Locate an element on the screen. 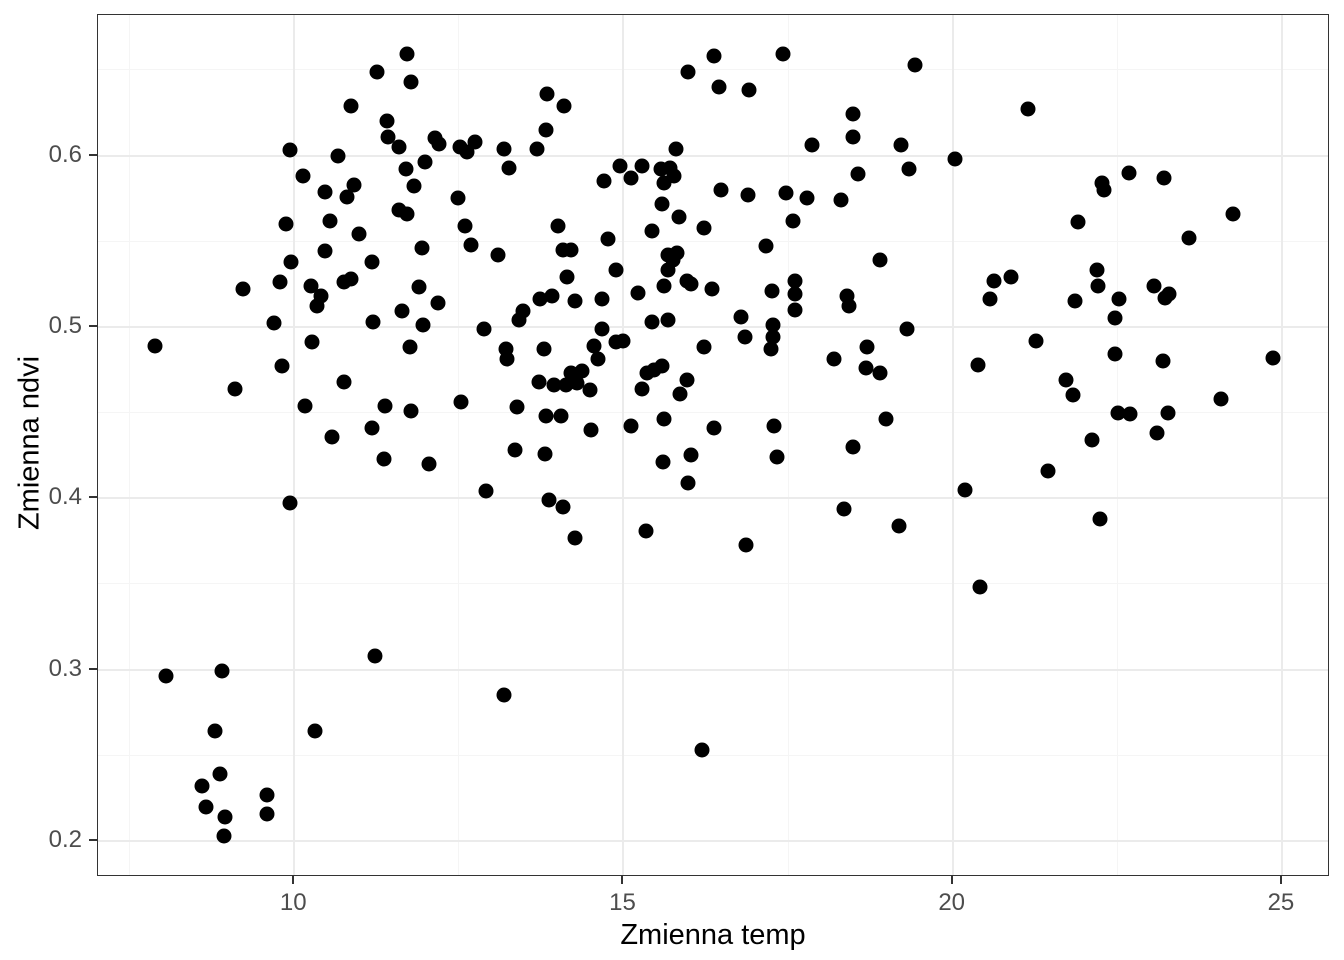 The width and height of the screenshot is (1344, 960). y-tick-mark is located at coordinates (93, 840).